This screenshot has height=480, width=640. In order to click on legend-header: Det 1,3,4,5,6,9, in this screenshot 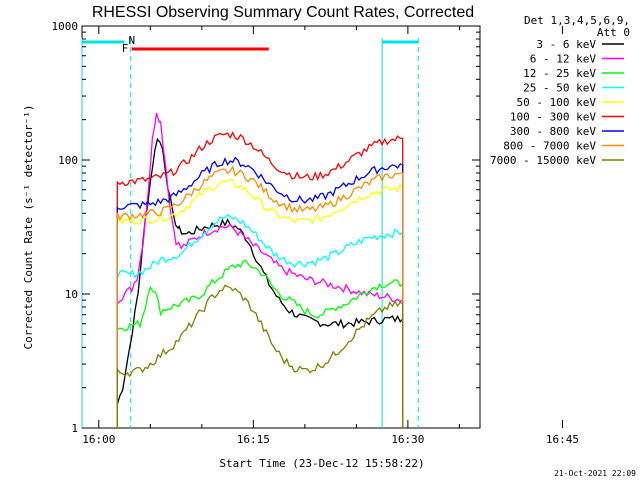, I will do `click(577, 20)`.